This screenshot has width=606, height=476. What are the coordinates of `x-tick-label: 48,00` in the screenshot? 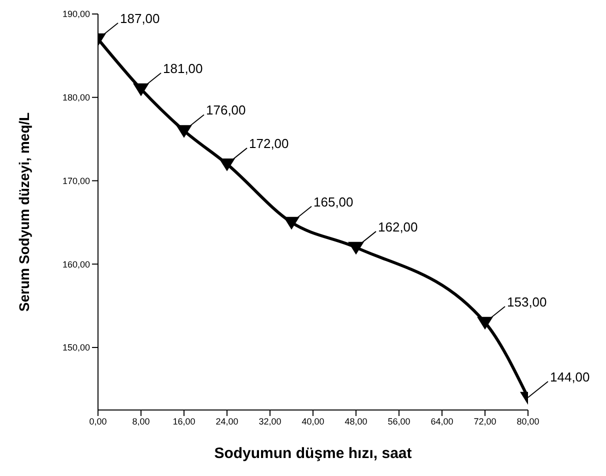 It's located at (356, 421).